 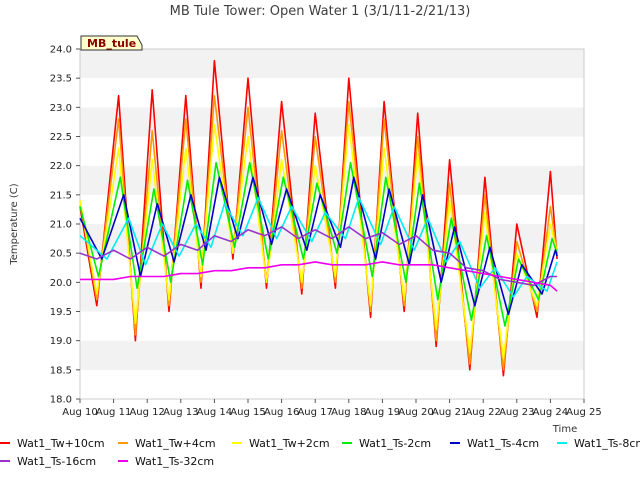 I want to click on legend-label-wat1-ts-8cm: Wat1_Ts-8cm, so click(x=607, y=443).